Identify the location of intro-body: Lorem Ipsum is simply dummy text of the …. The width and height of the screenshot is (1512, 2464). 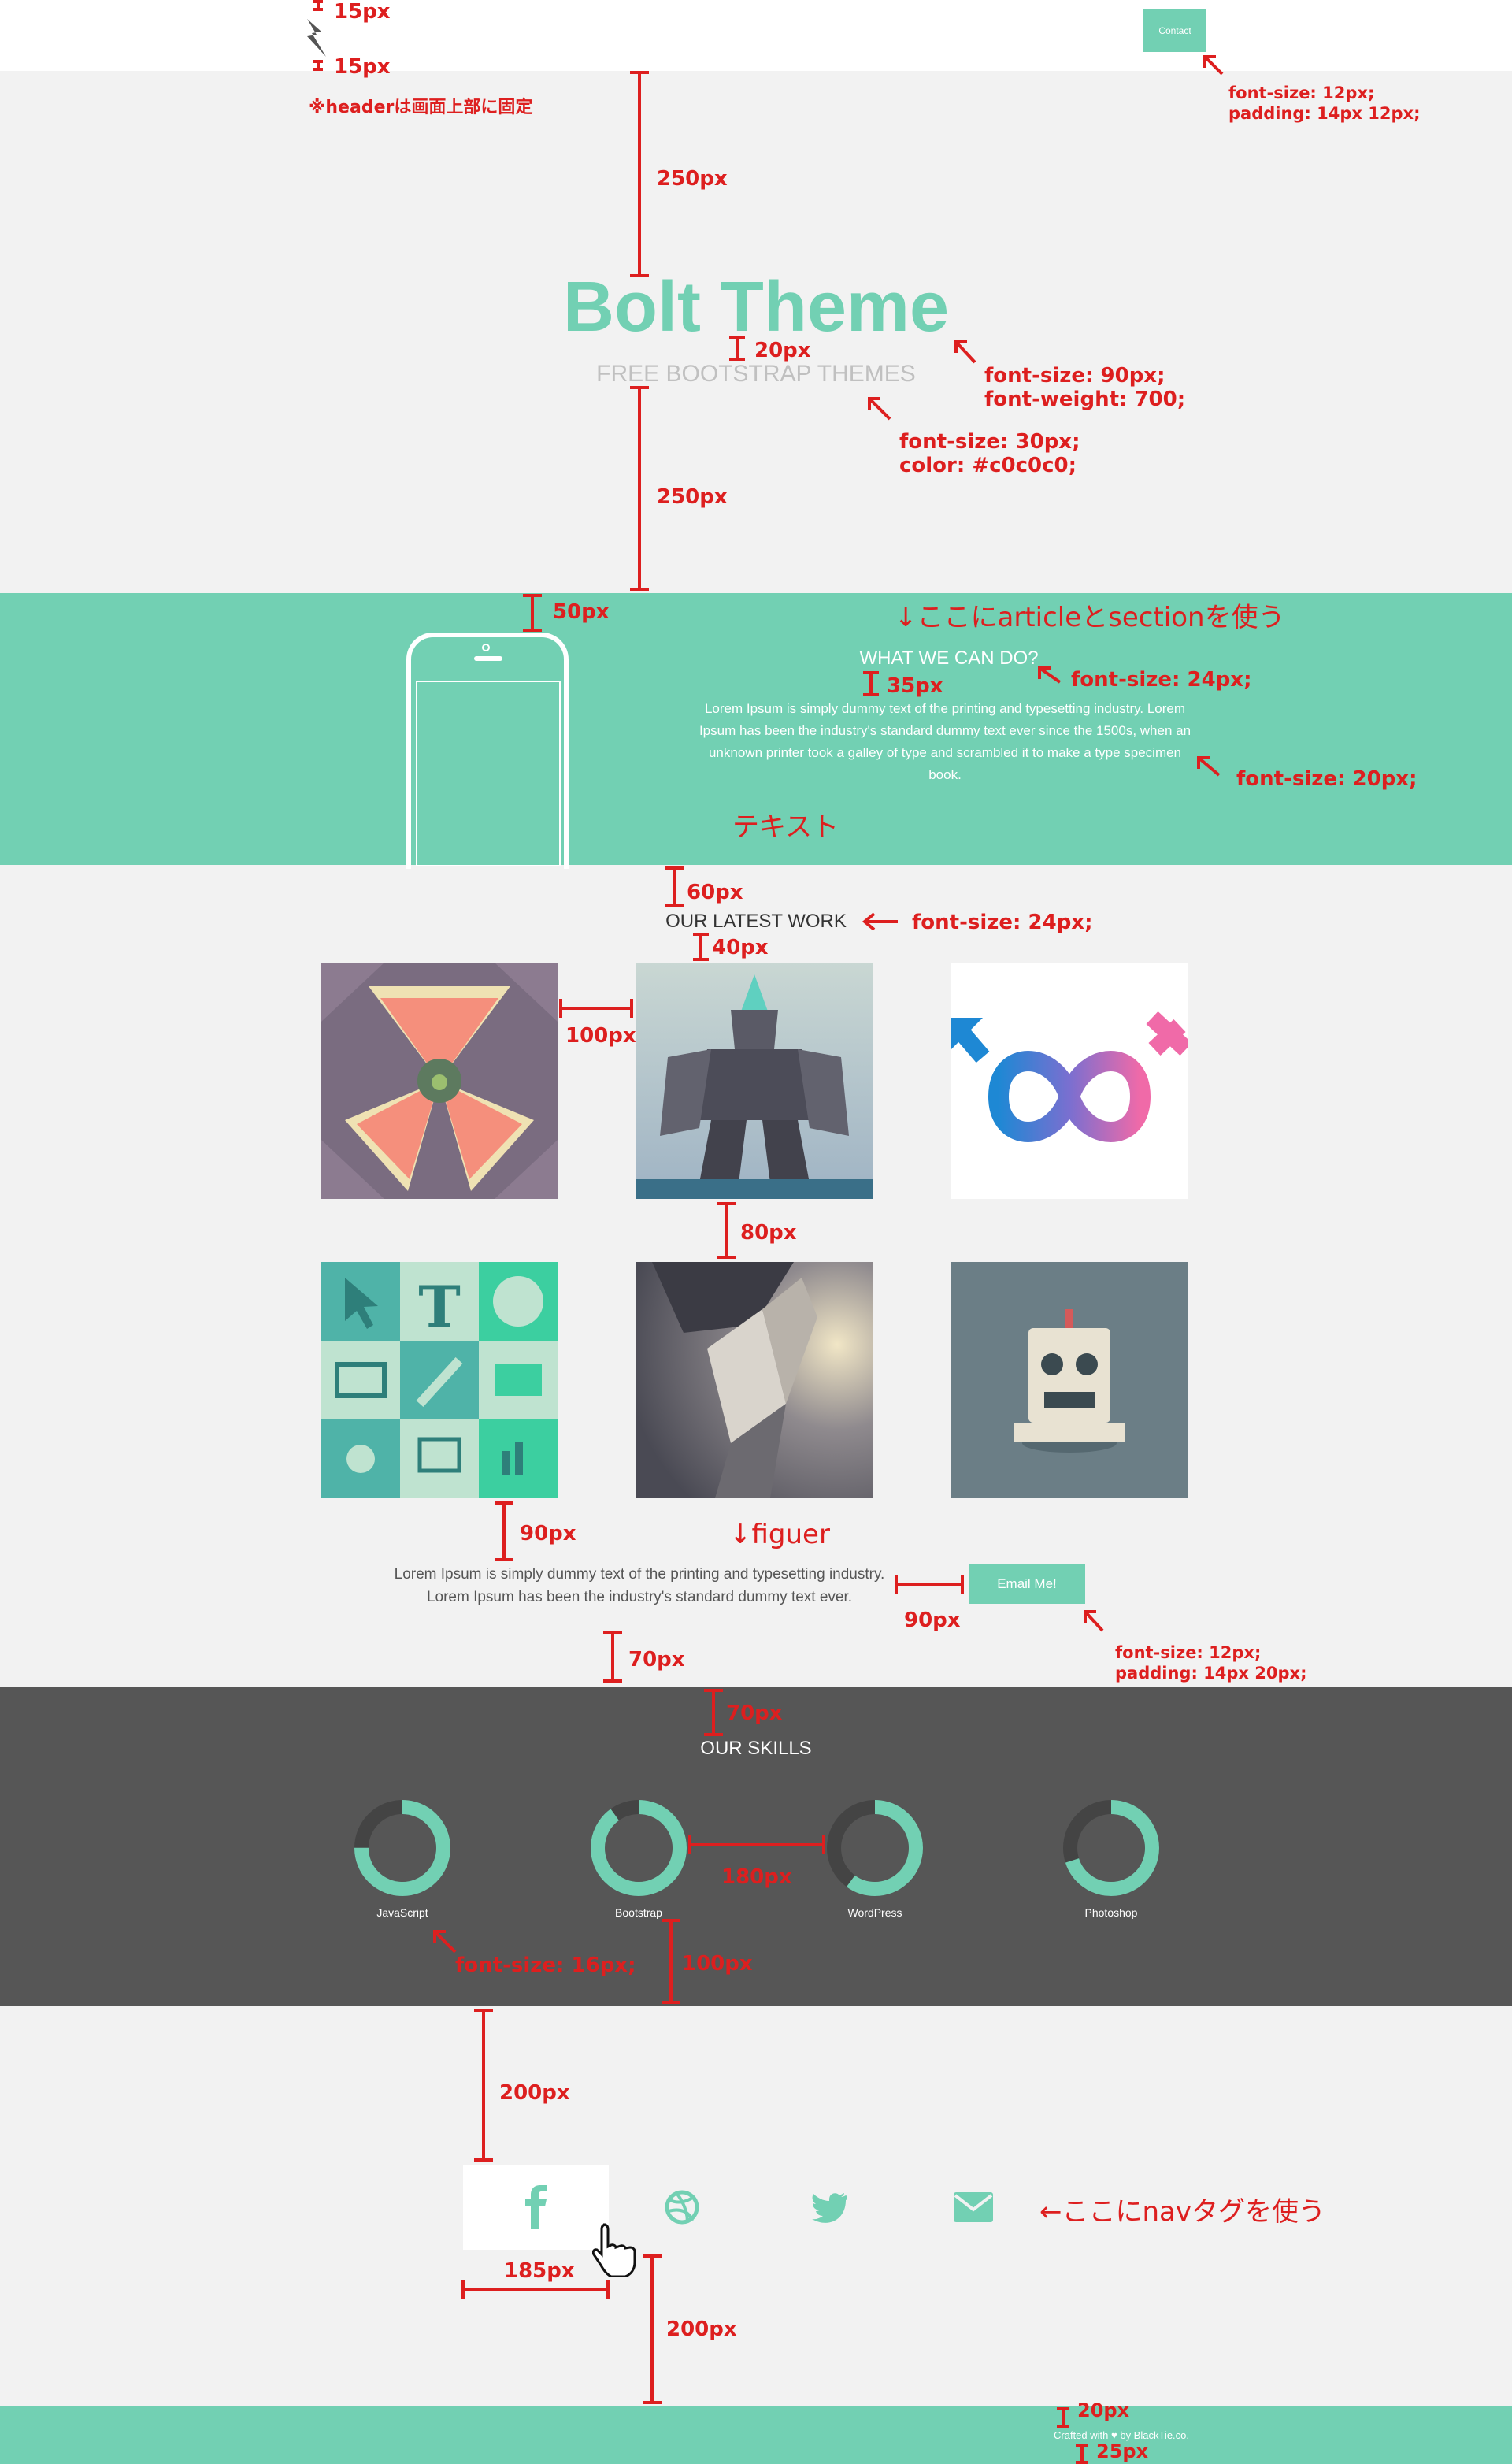
(945, 741).